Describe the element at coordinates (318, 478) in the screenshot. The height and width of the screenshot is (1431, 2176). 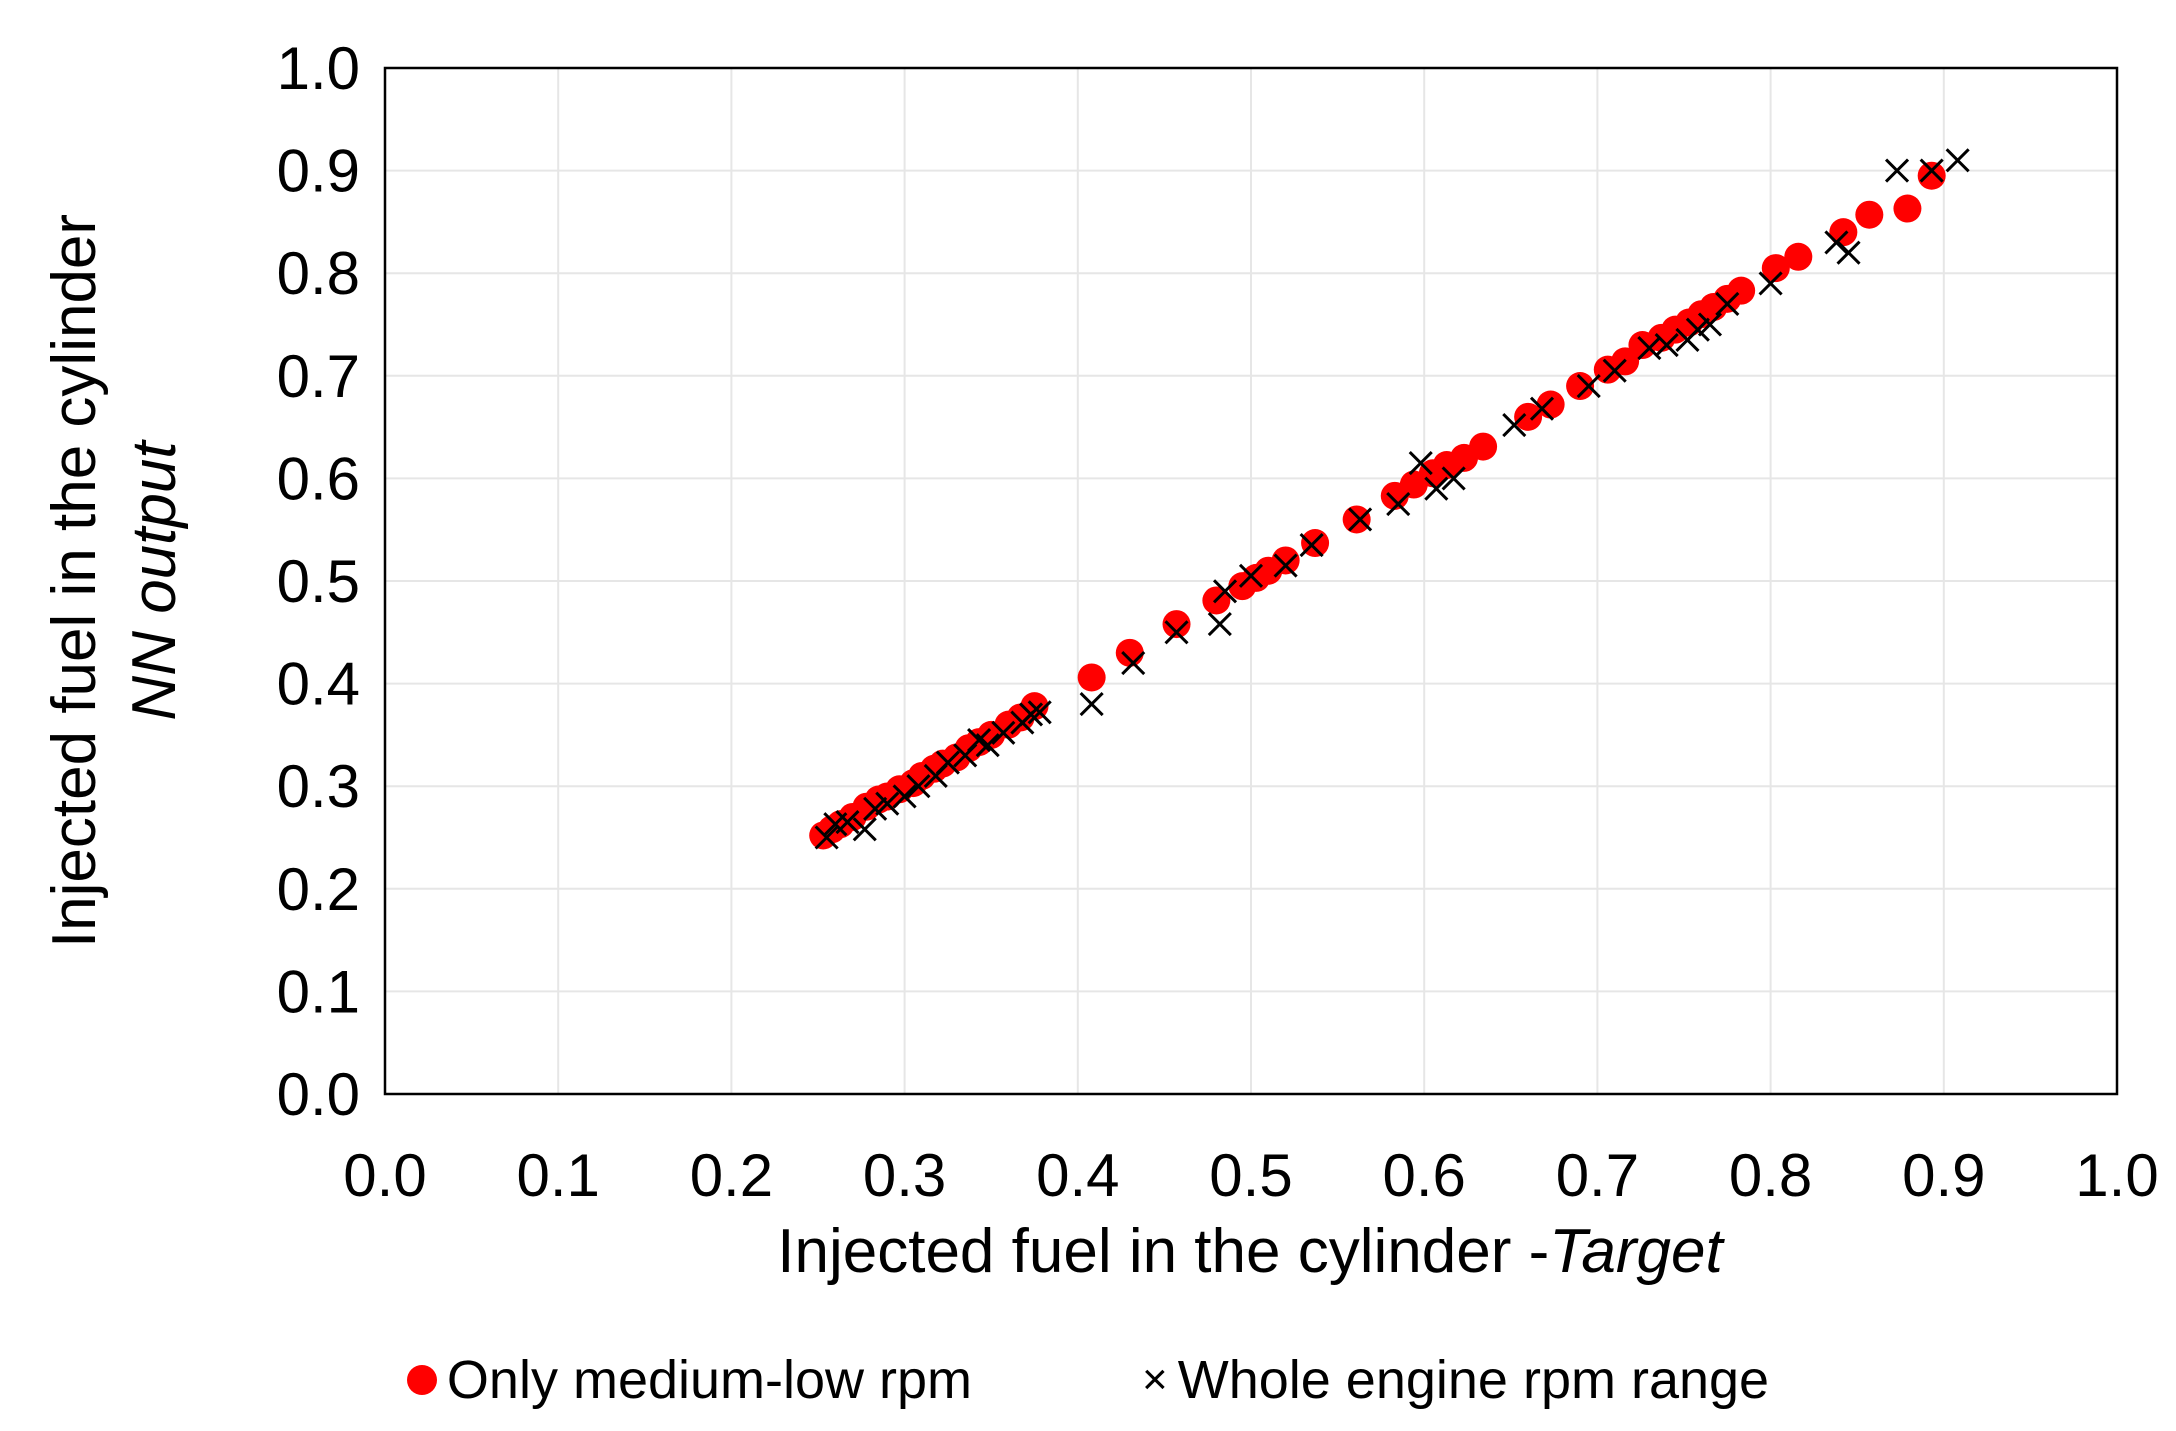
I see `y-tick-label: 0.6` at that location.